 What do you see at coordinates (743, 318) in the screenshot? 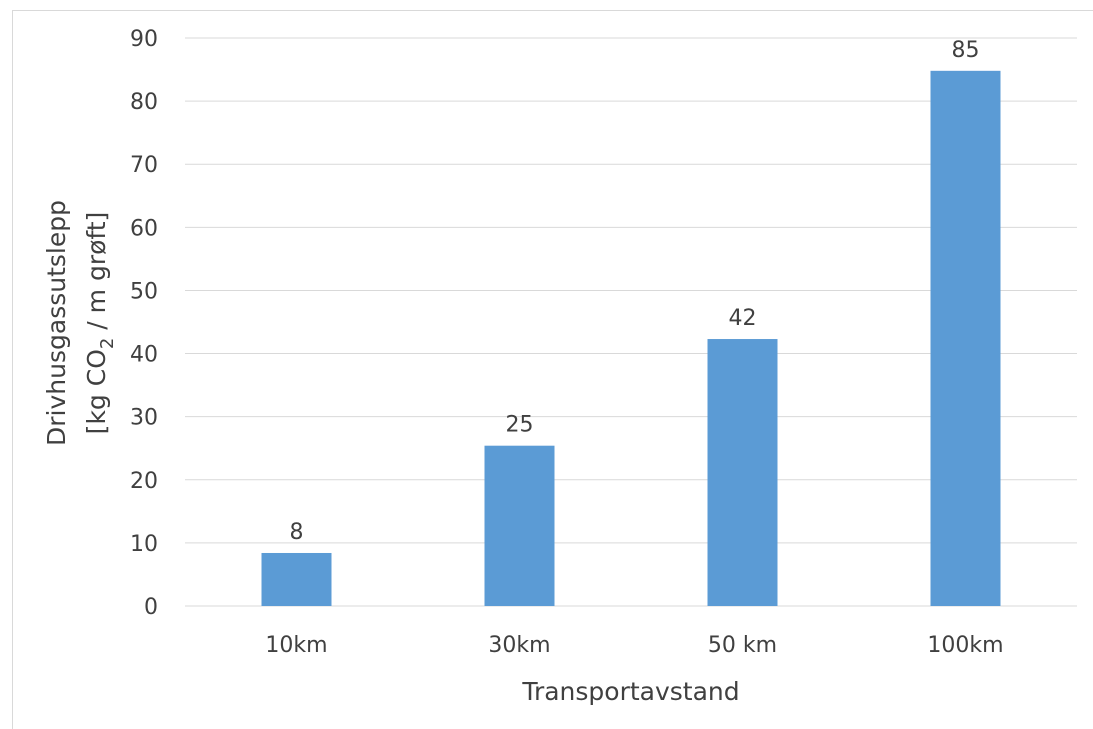
I see `data-label: 42` at bounding box center [743, 318].